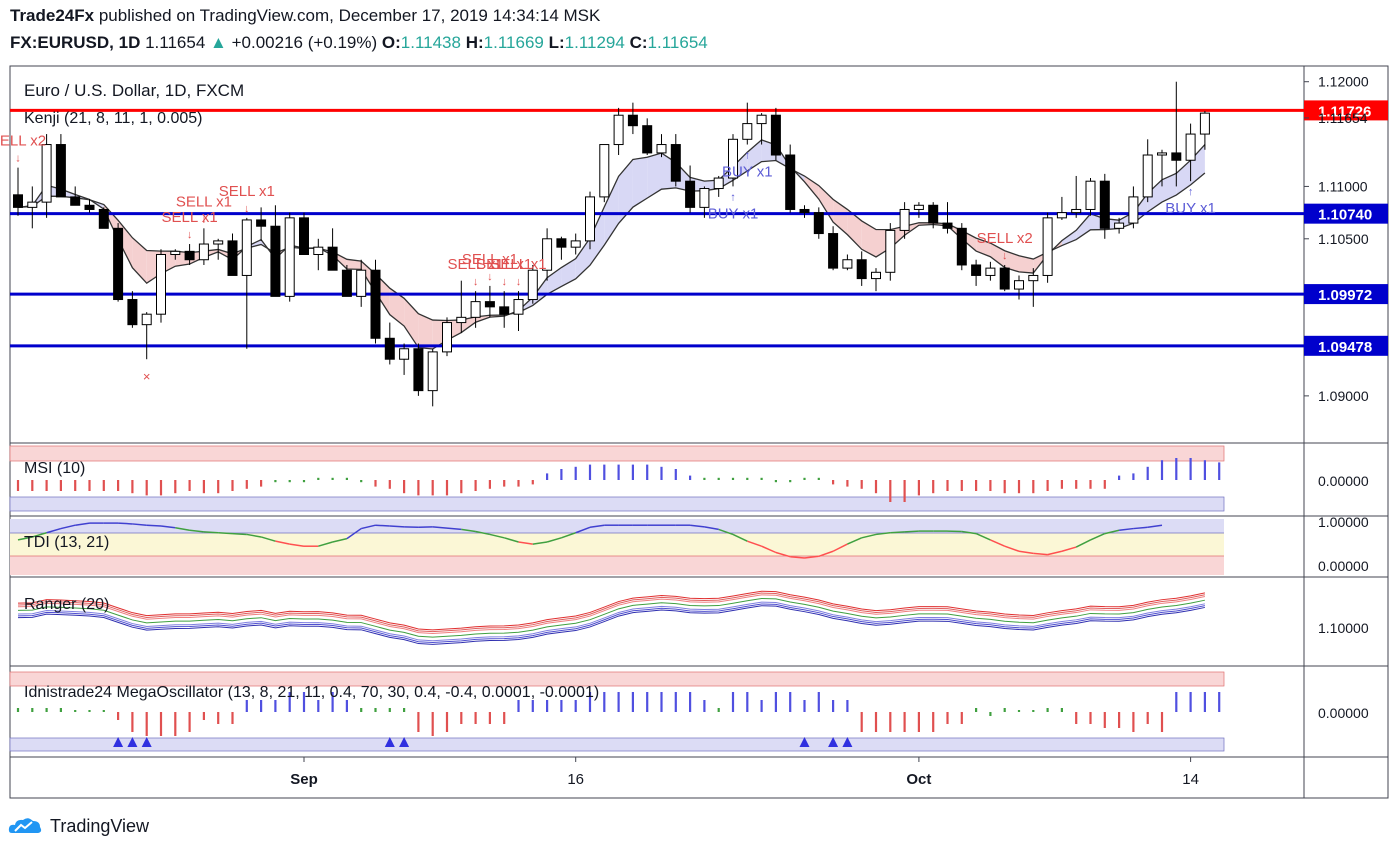 This screenshot has width=1398, height=853. What do you see at coordinates (66, 542) in the screenshot?
I see `tdi-title: TDI (13, 21)` at bounding box center [66, 542].